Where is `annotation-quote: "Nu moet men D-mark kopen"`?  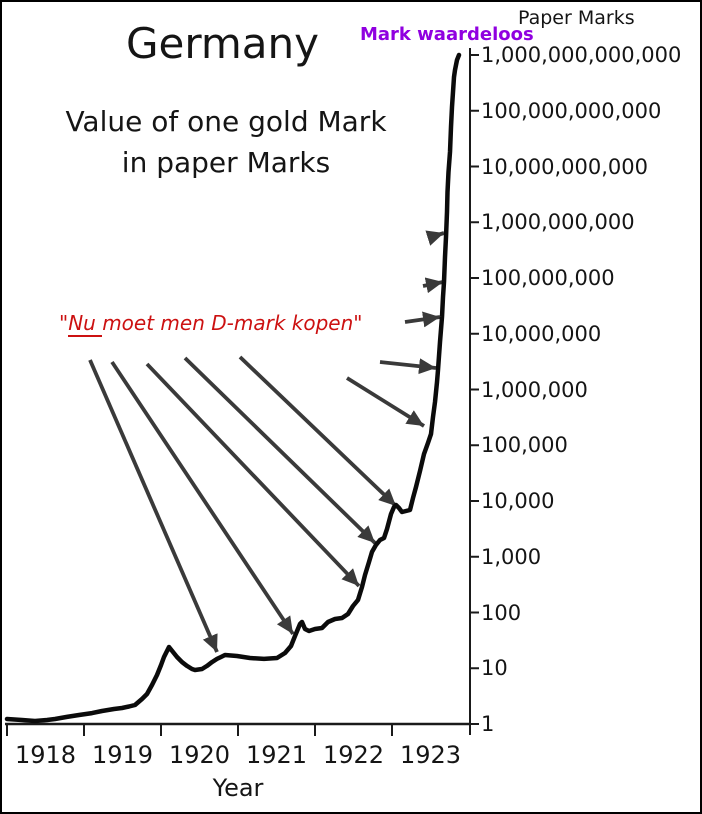
annotation-quote: "Nu moet men D-mark kopen" is located at coordinates (211, 324).